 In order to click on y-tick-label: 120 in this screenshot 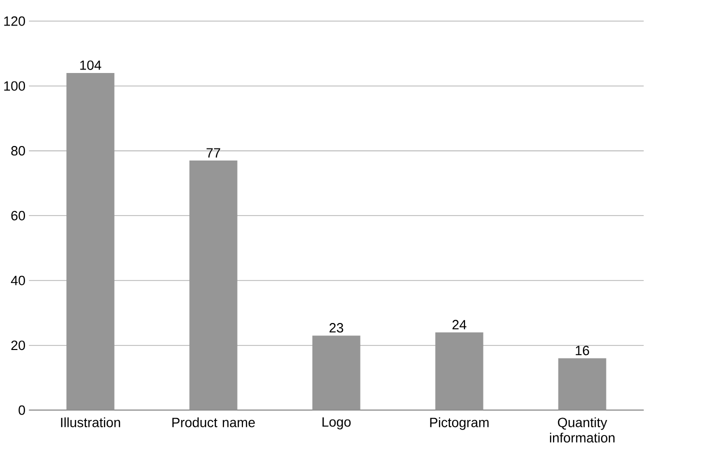, I will do `click(15, 21)`.